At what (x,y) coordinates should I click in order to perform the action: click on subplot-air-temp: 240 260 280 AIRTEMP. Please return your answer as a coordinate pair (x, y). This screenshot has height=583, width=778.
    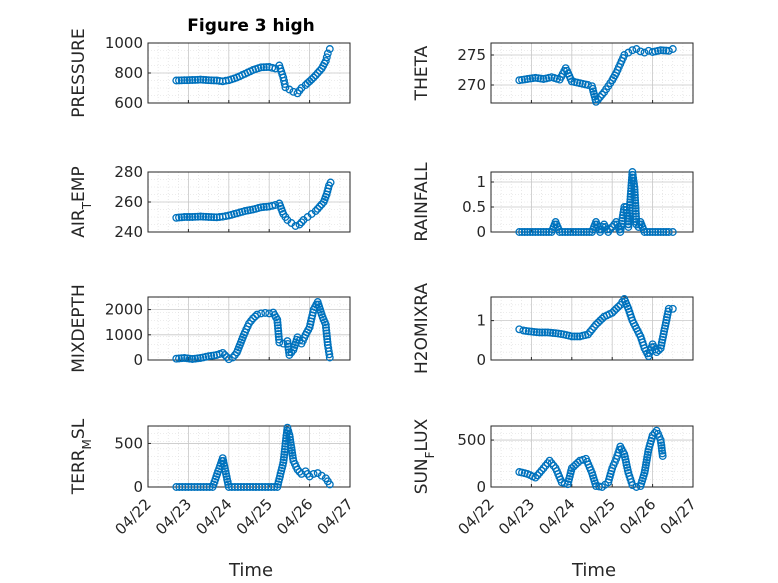
    Looking at the image, I should click on (210, 202).